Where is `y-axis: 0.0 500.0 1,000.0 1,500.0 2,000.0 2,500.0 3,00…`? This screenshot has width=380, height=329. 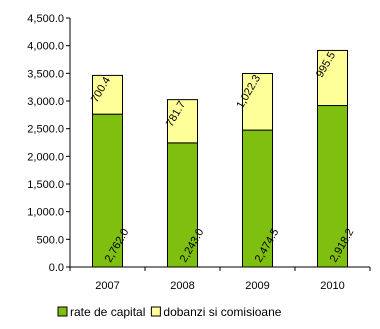 y-axis: 0.0 500.0 1,000.0 1,500.0 2,000.0 2,500.0 3,00… is located at coordinates (49, 143).